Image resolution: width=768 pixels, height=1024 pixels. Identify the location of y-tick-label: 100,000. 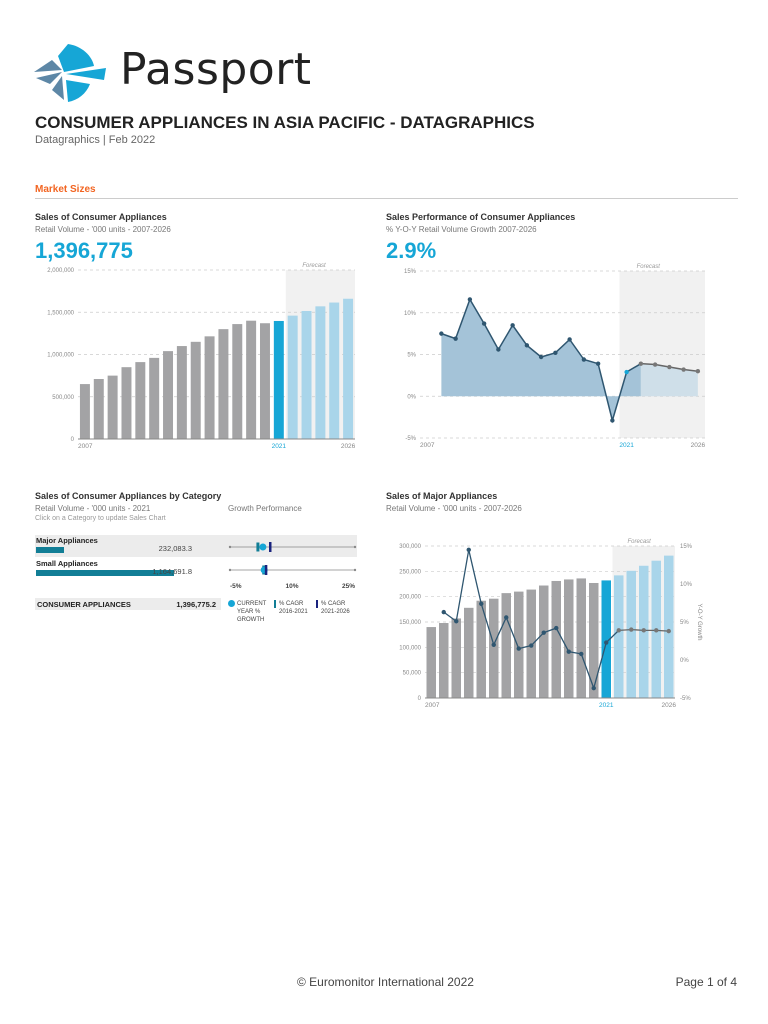
(410, 648).